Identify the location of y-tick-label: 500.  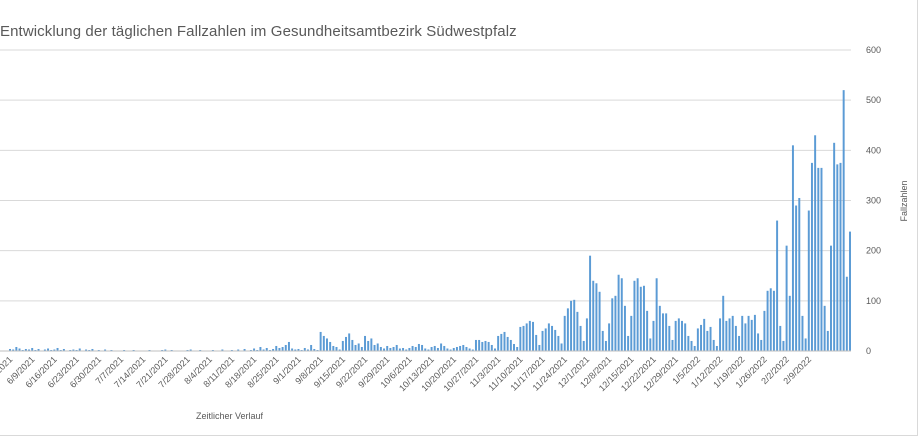
(873, 100).